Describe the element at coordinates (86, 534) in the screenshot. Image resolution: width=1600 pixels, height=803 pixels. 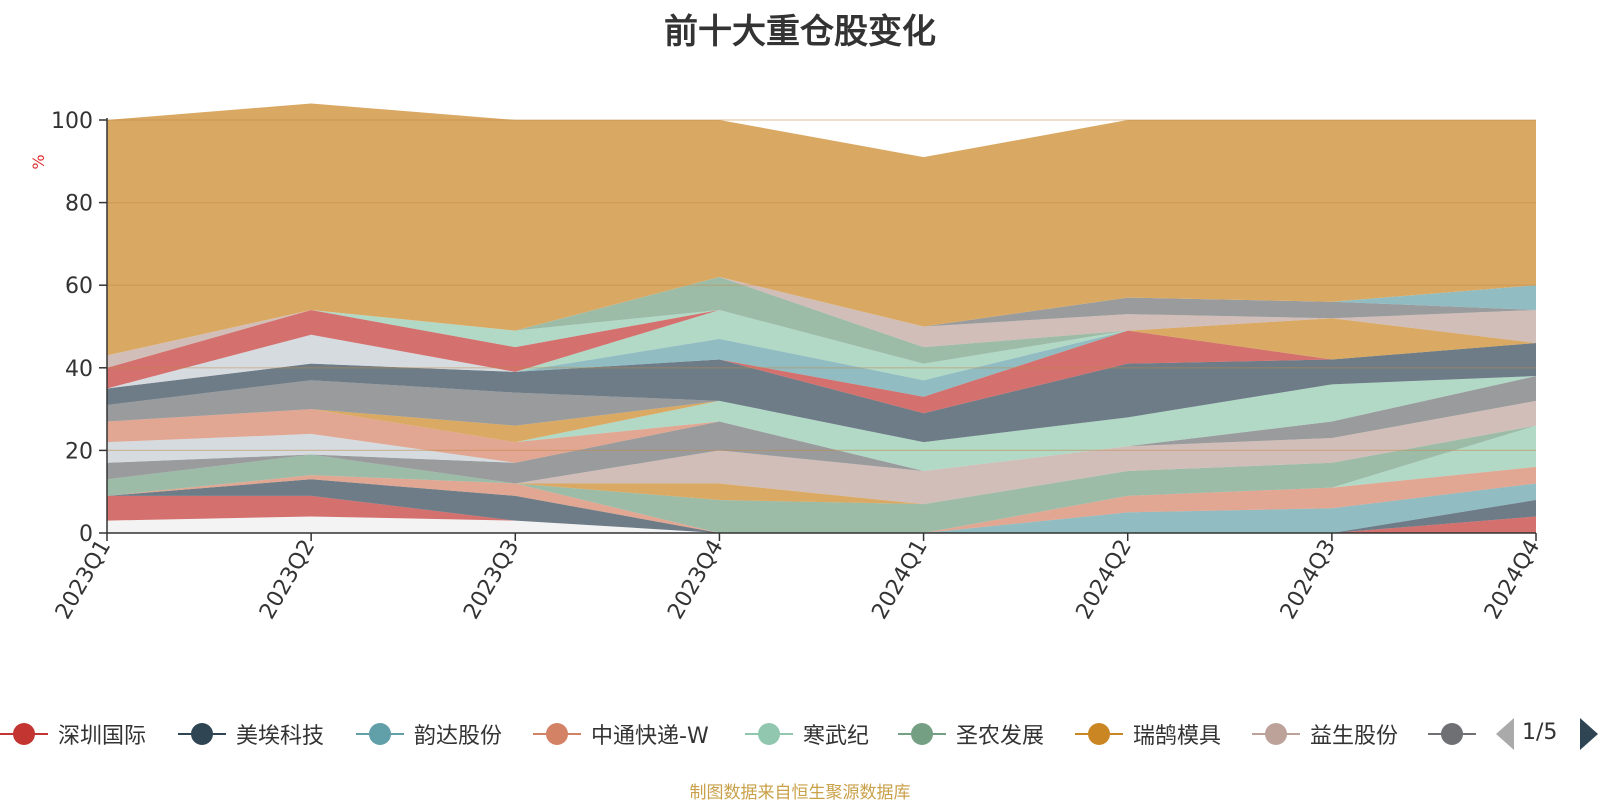
I see `y-tick-label: 0` at that location.